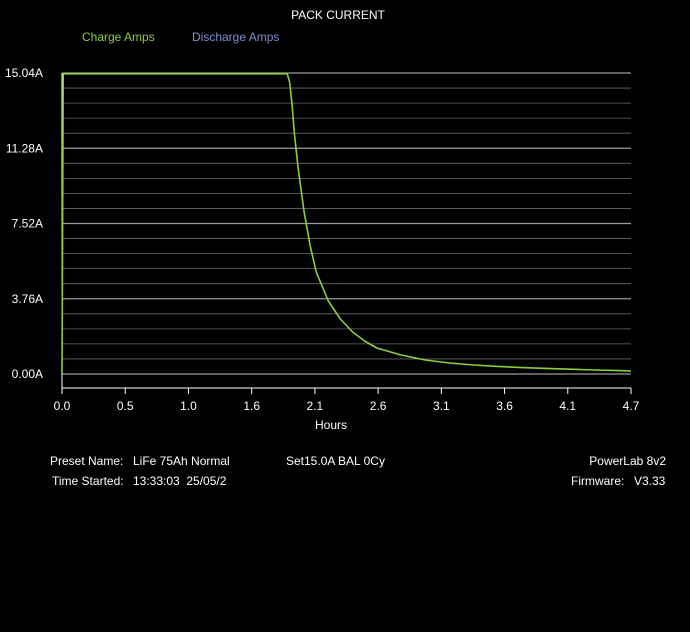  I want to click on firmware-label: Firmware:, so click(598, 481).